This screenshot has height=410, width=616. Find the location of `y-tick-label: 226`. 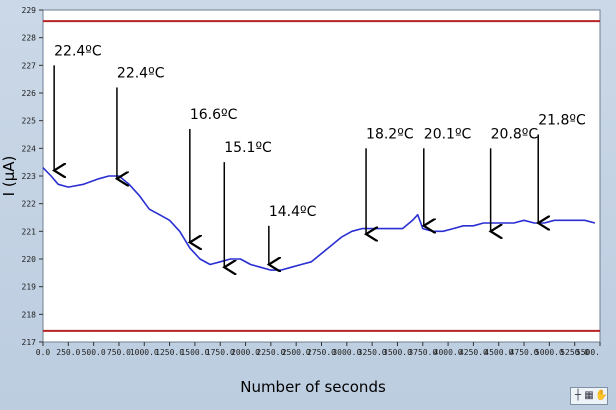

y-tick-label: 226 is located at coordinates (29, 93).